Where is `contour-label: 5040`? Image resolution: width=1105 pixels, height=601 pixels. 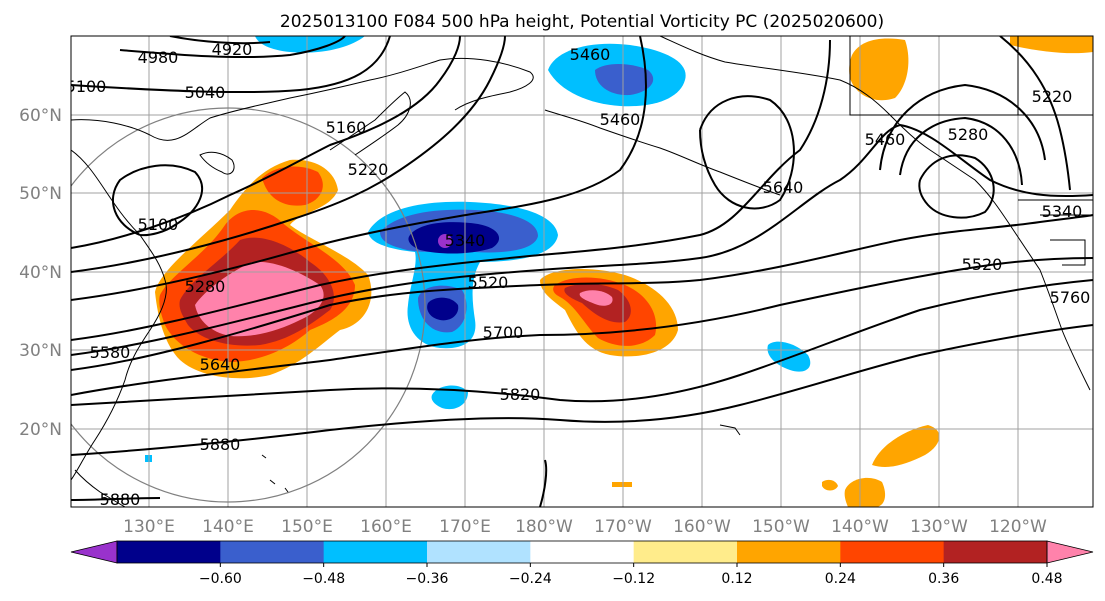 contour-label: 5040 is located at coordinates (205, 92).